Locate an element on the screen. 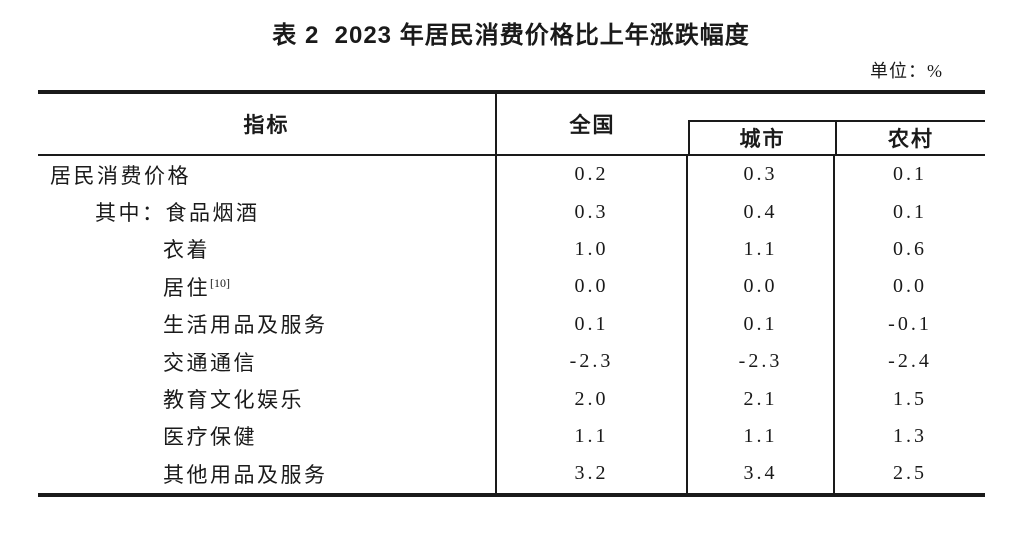 This screenshot has width=1022, height=543. row-label: 其中：食品烟酒 is located at coordinates (267, 212).